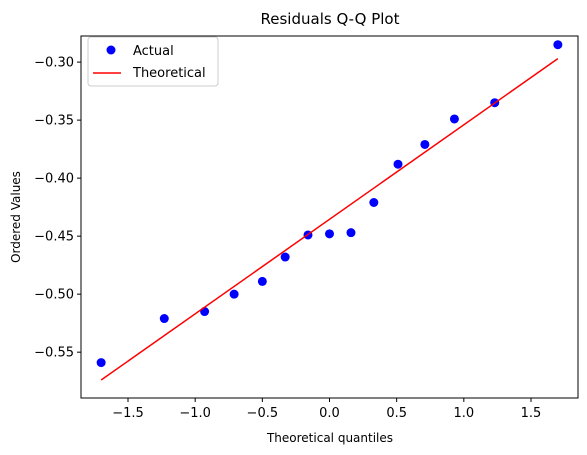  Describe the element at coordinates (195, 413) in the screenshot. I see `x-tick-label: −1.0` at that location.